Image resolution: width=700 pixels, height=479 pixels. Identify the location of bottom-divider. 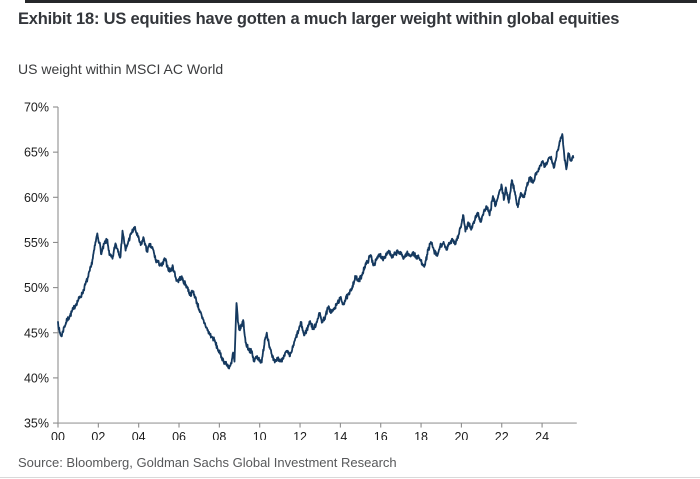
(350, 477).